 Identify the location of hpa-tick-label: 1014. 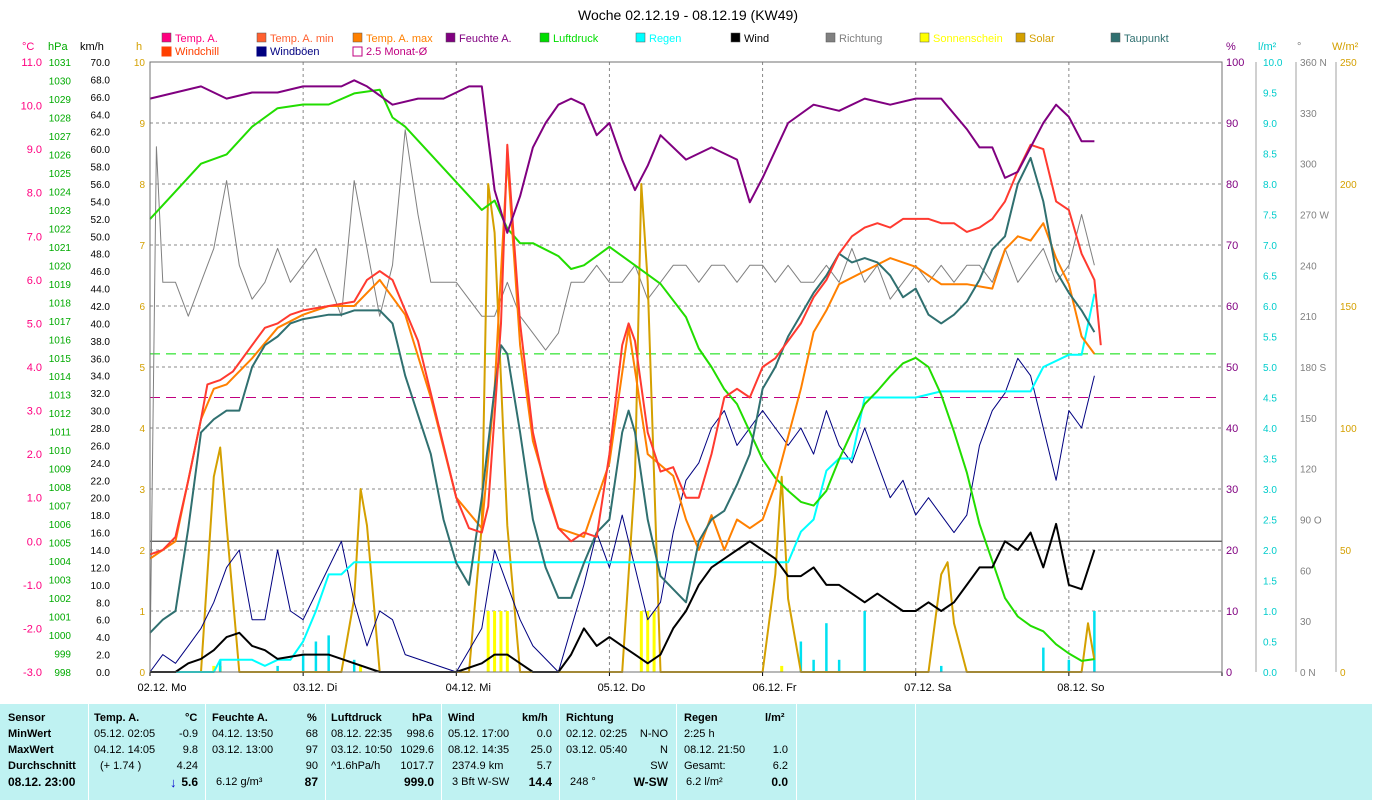
(60, 377).